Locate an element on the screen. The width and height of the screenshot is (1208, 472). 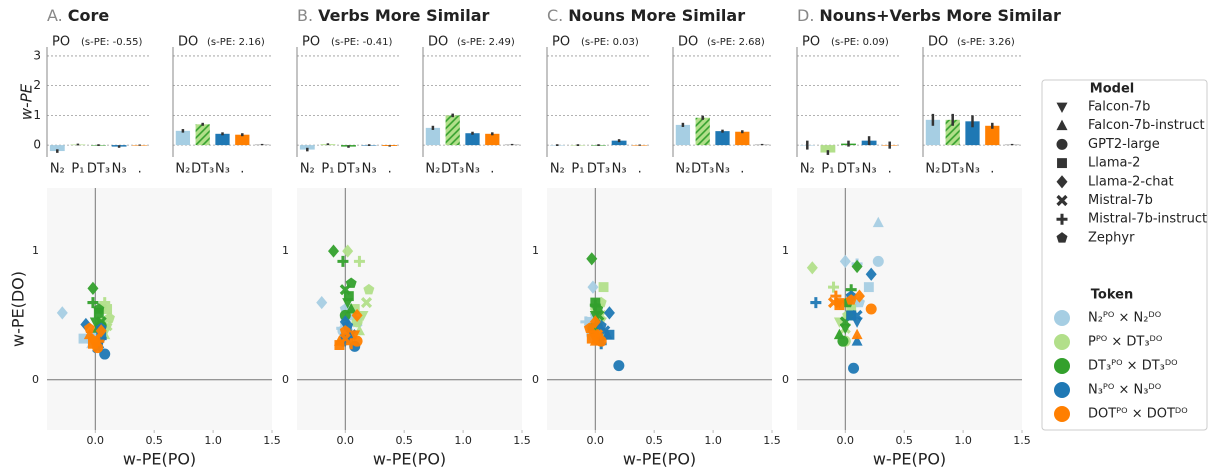
legend-label: Falcon-7b-instruct is located at coordinates (1146, 125).